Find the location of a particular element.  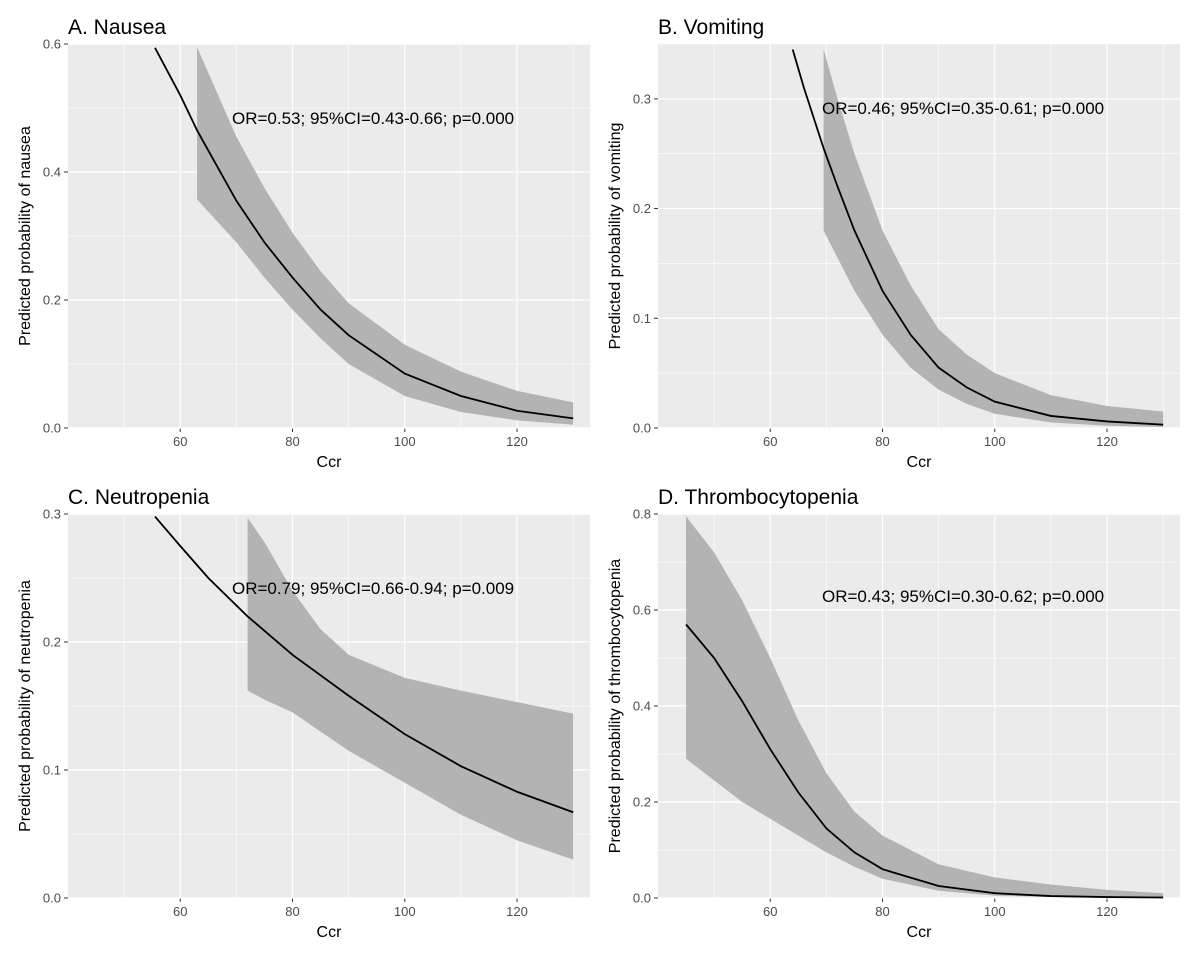

panel-title: A. Nausea is located at coordinates (117, 27).